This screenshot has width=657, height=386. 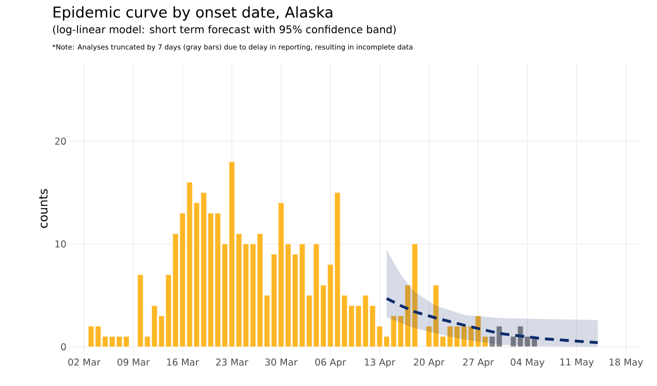 What do you see at coordinates (183, 362) in the screenshot?
I see `x-tick-label: 16 Mar` at bounding box center [183, 362].